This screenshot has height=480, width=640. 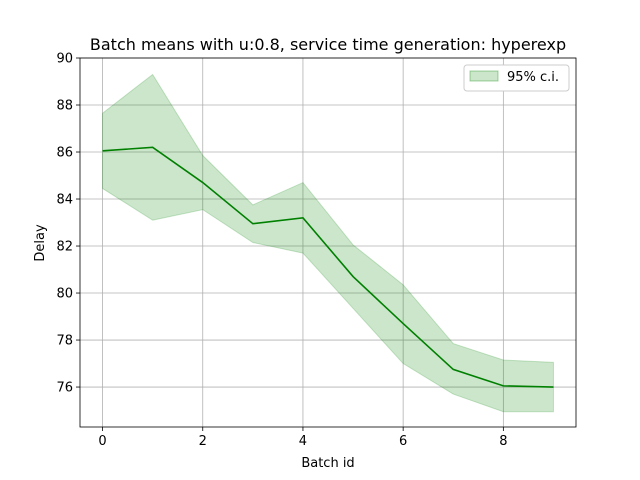 What do you see at coordinates (64, 59) in the screenshot?
I see `y-tick-label: 90` at bounding box center [64, 59].